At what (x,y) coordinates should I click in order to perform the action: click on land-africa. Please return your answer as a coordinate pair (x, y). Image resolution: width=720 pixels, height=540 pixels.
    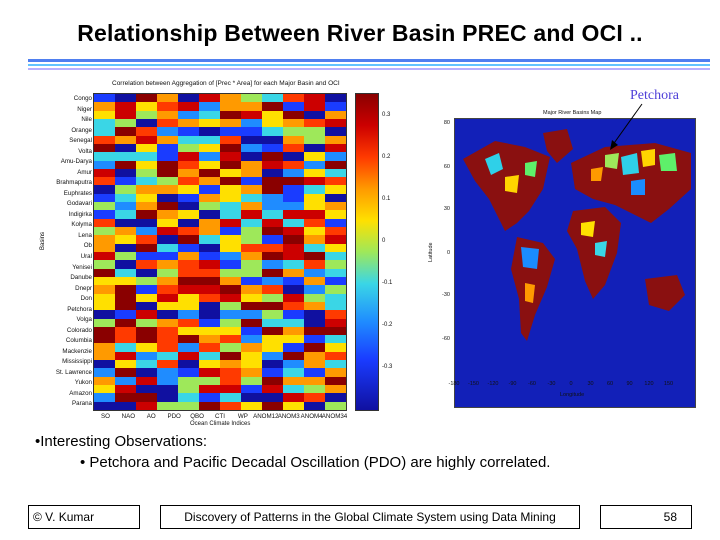
    Looking at the image, I should click on (594, 253).